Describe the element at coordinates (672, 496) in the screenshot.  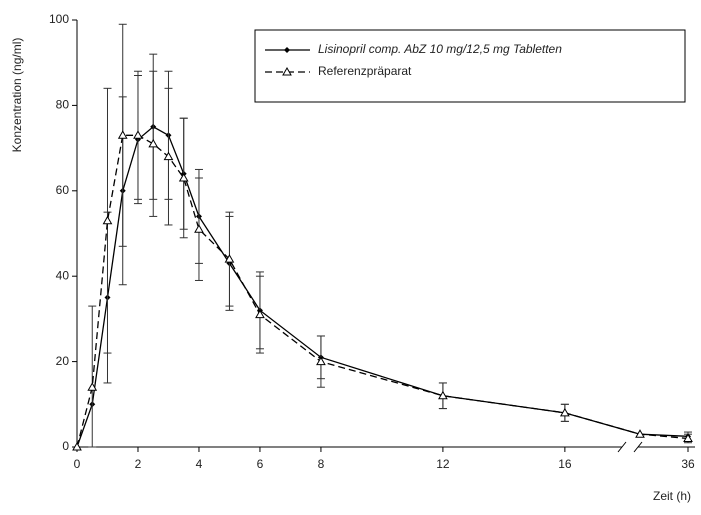
I see `x-axis-label: Zeit (h)` at that location.